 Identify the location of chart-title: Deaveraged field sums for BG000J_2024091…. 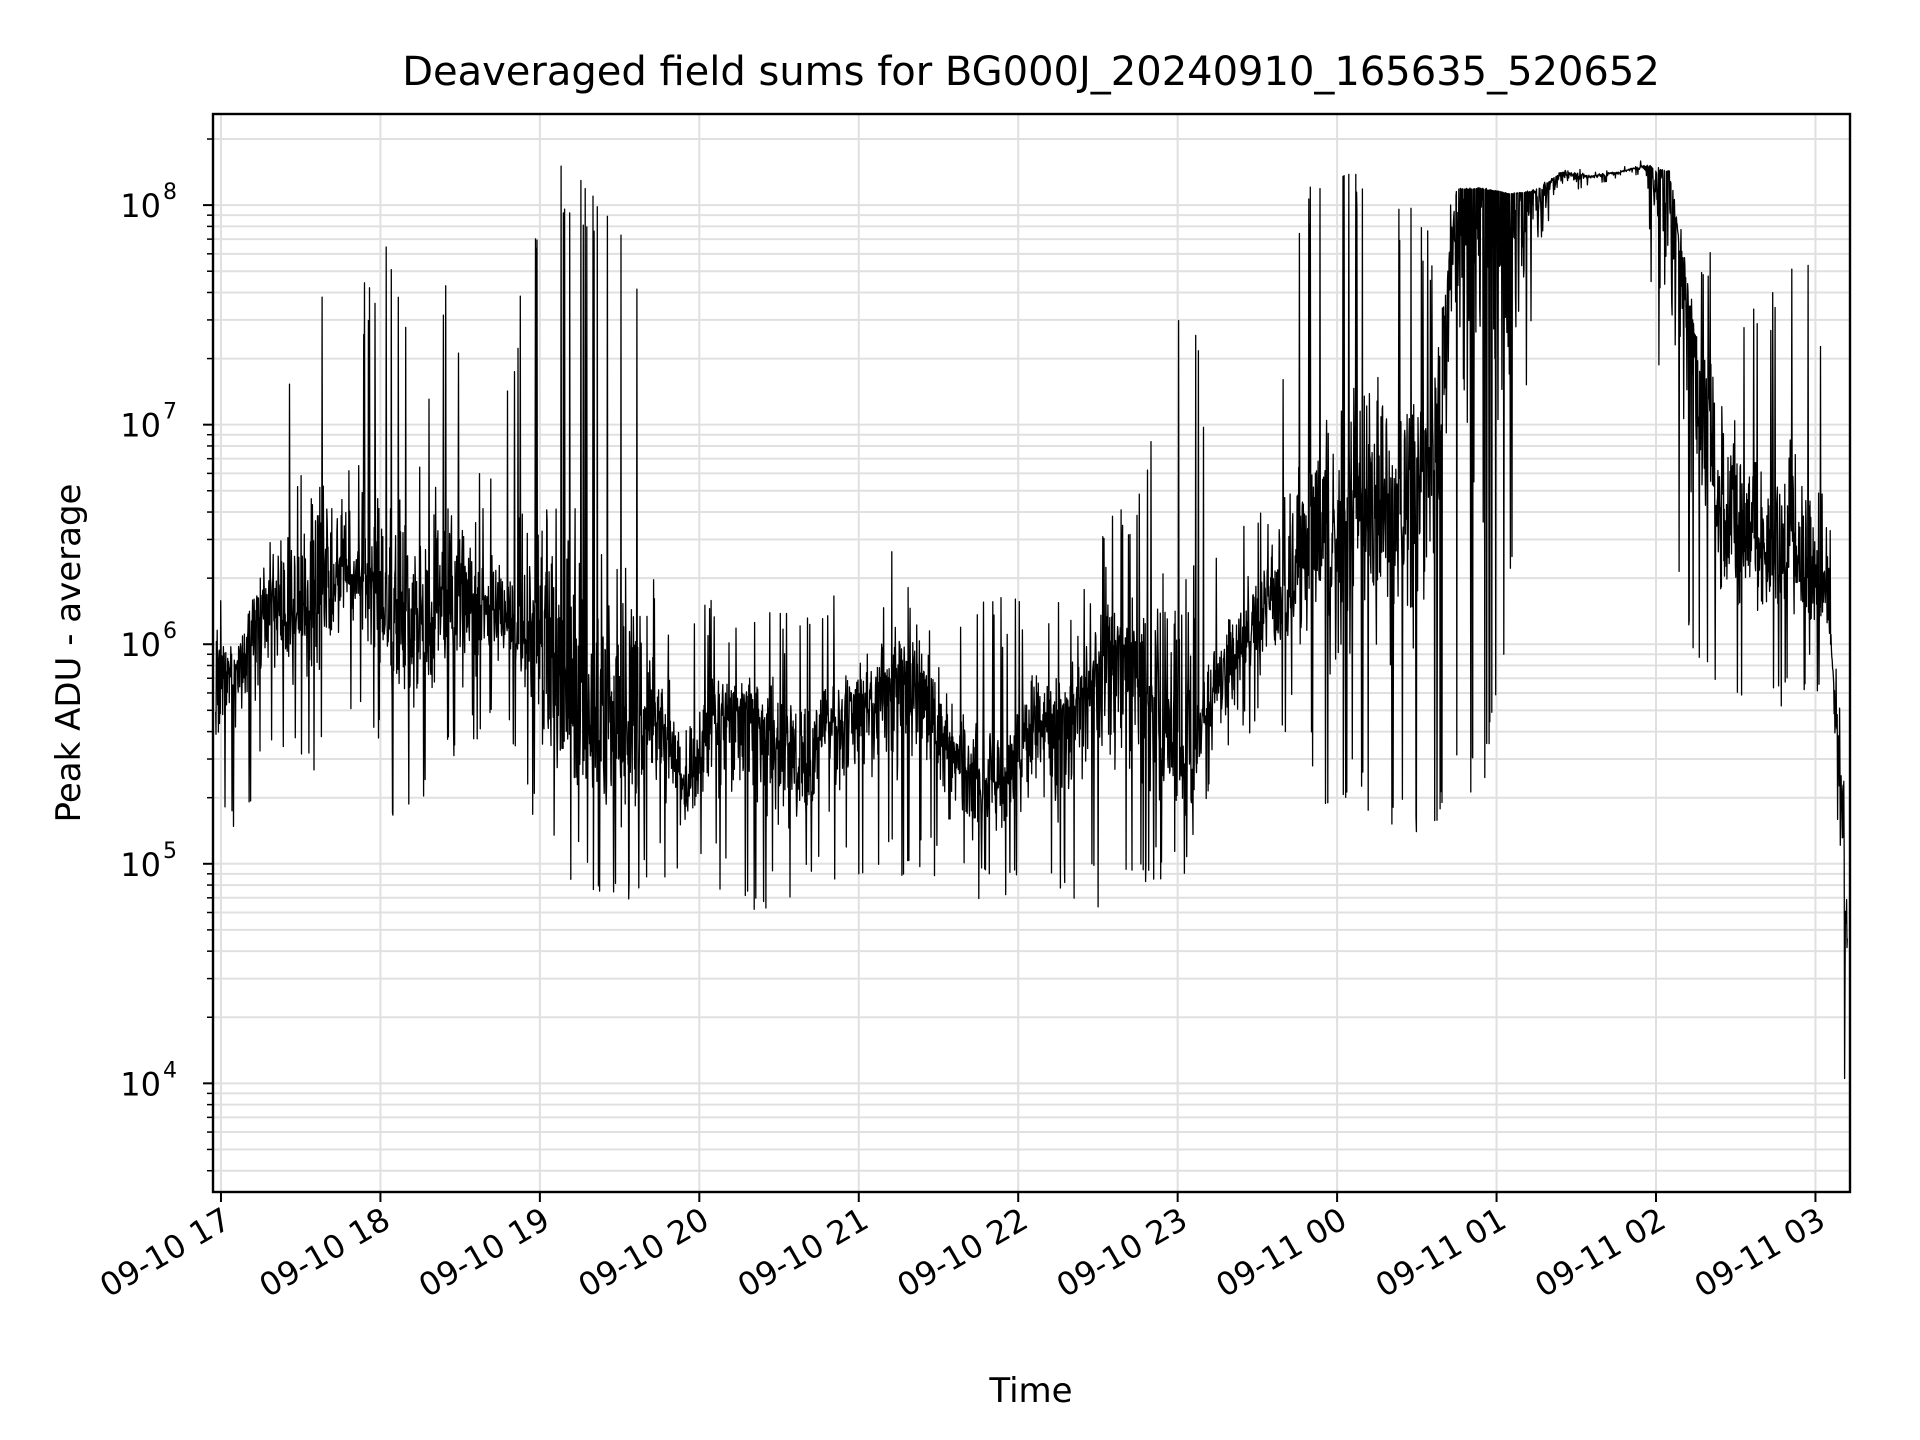
(1031, 72).